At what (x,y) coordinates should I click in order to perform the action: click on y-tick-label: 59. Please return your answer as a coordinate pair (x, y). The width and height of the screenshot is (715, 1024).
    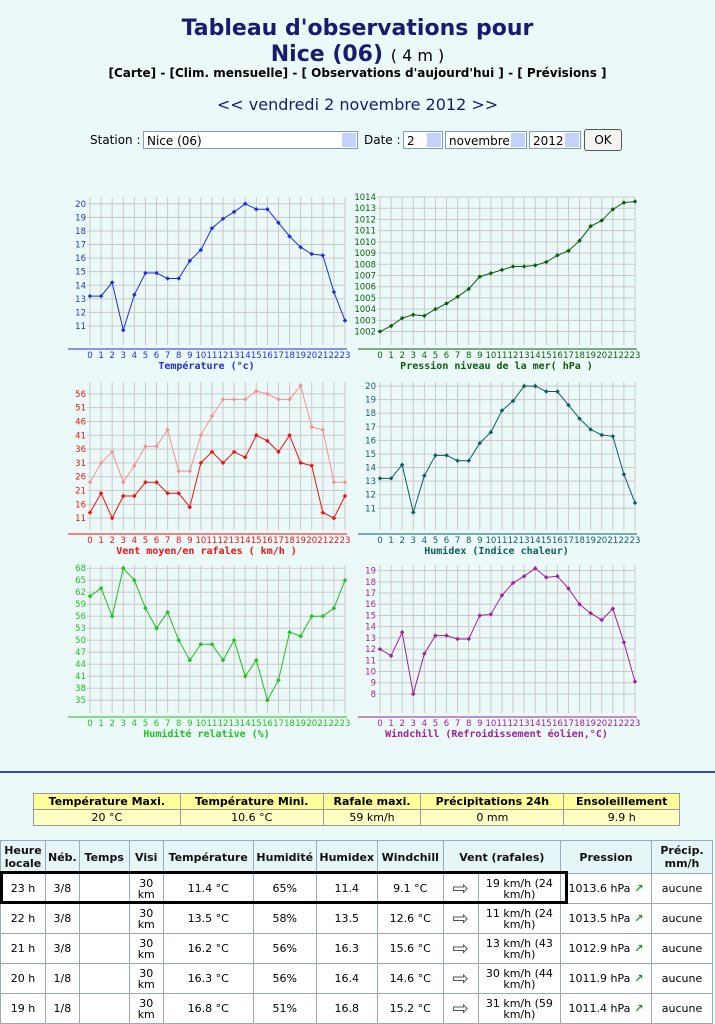
    Looking at the image, I should click on (80, 605).